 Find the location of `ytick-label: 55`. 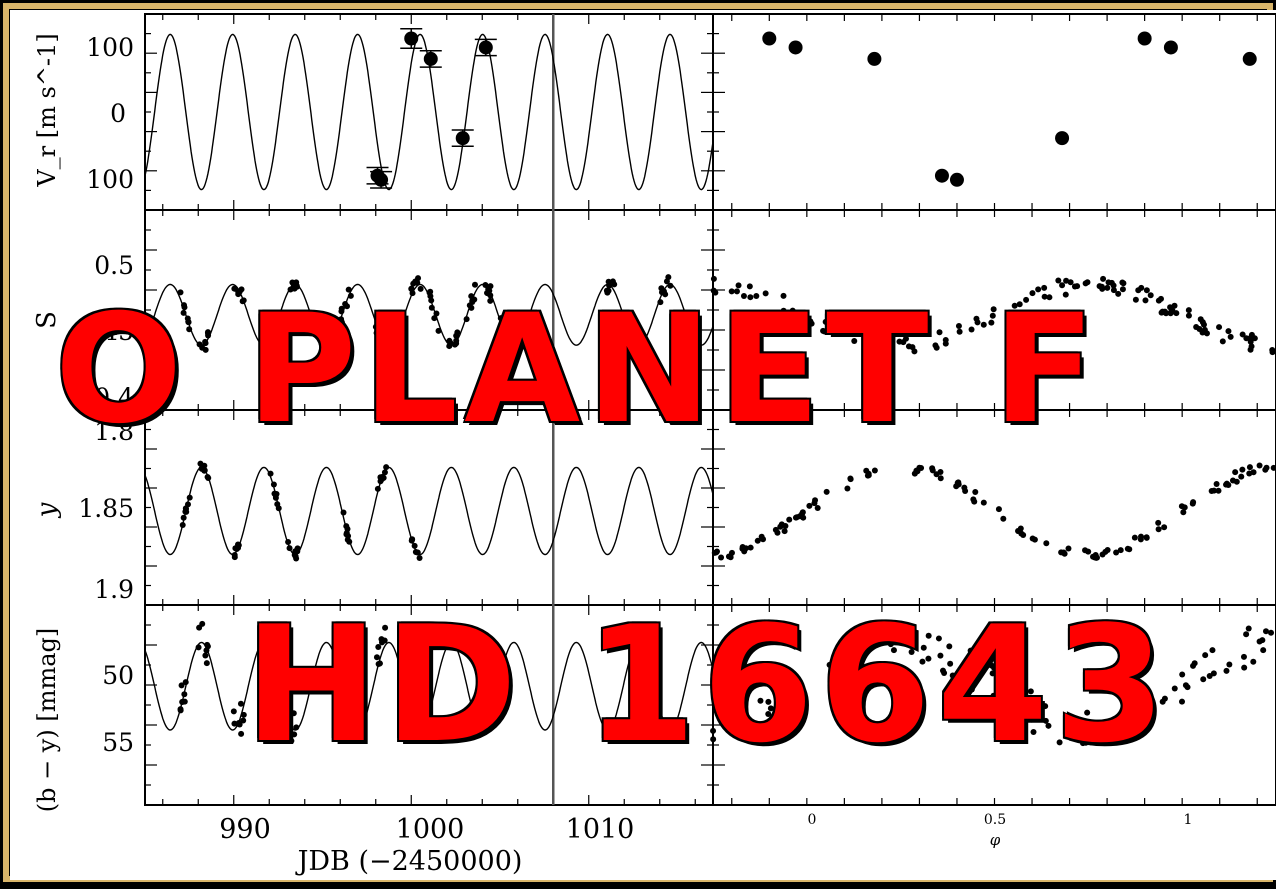

ytick-label: 55 is located at coordinates (118, 742).